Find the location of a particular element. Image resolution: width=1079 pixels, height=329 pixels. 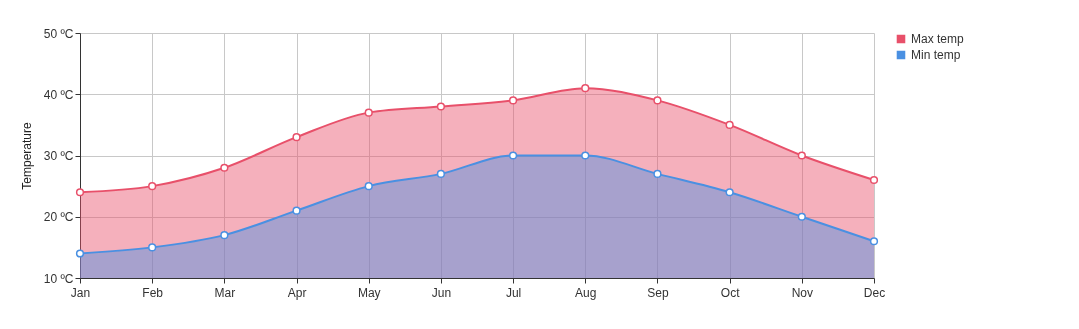

x-tick-label: Jul is located at coordinates (513, 292).